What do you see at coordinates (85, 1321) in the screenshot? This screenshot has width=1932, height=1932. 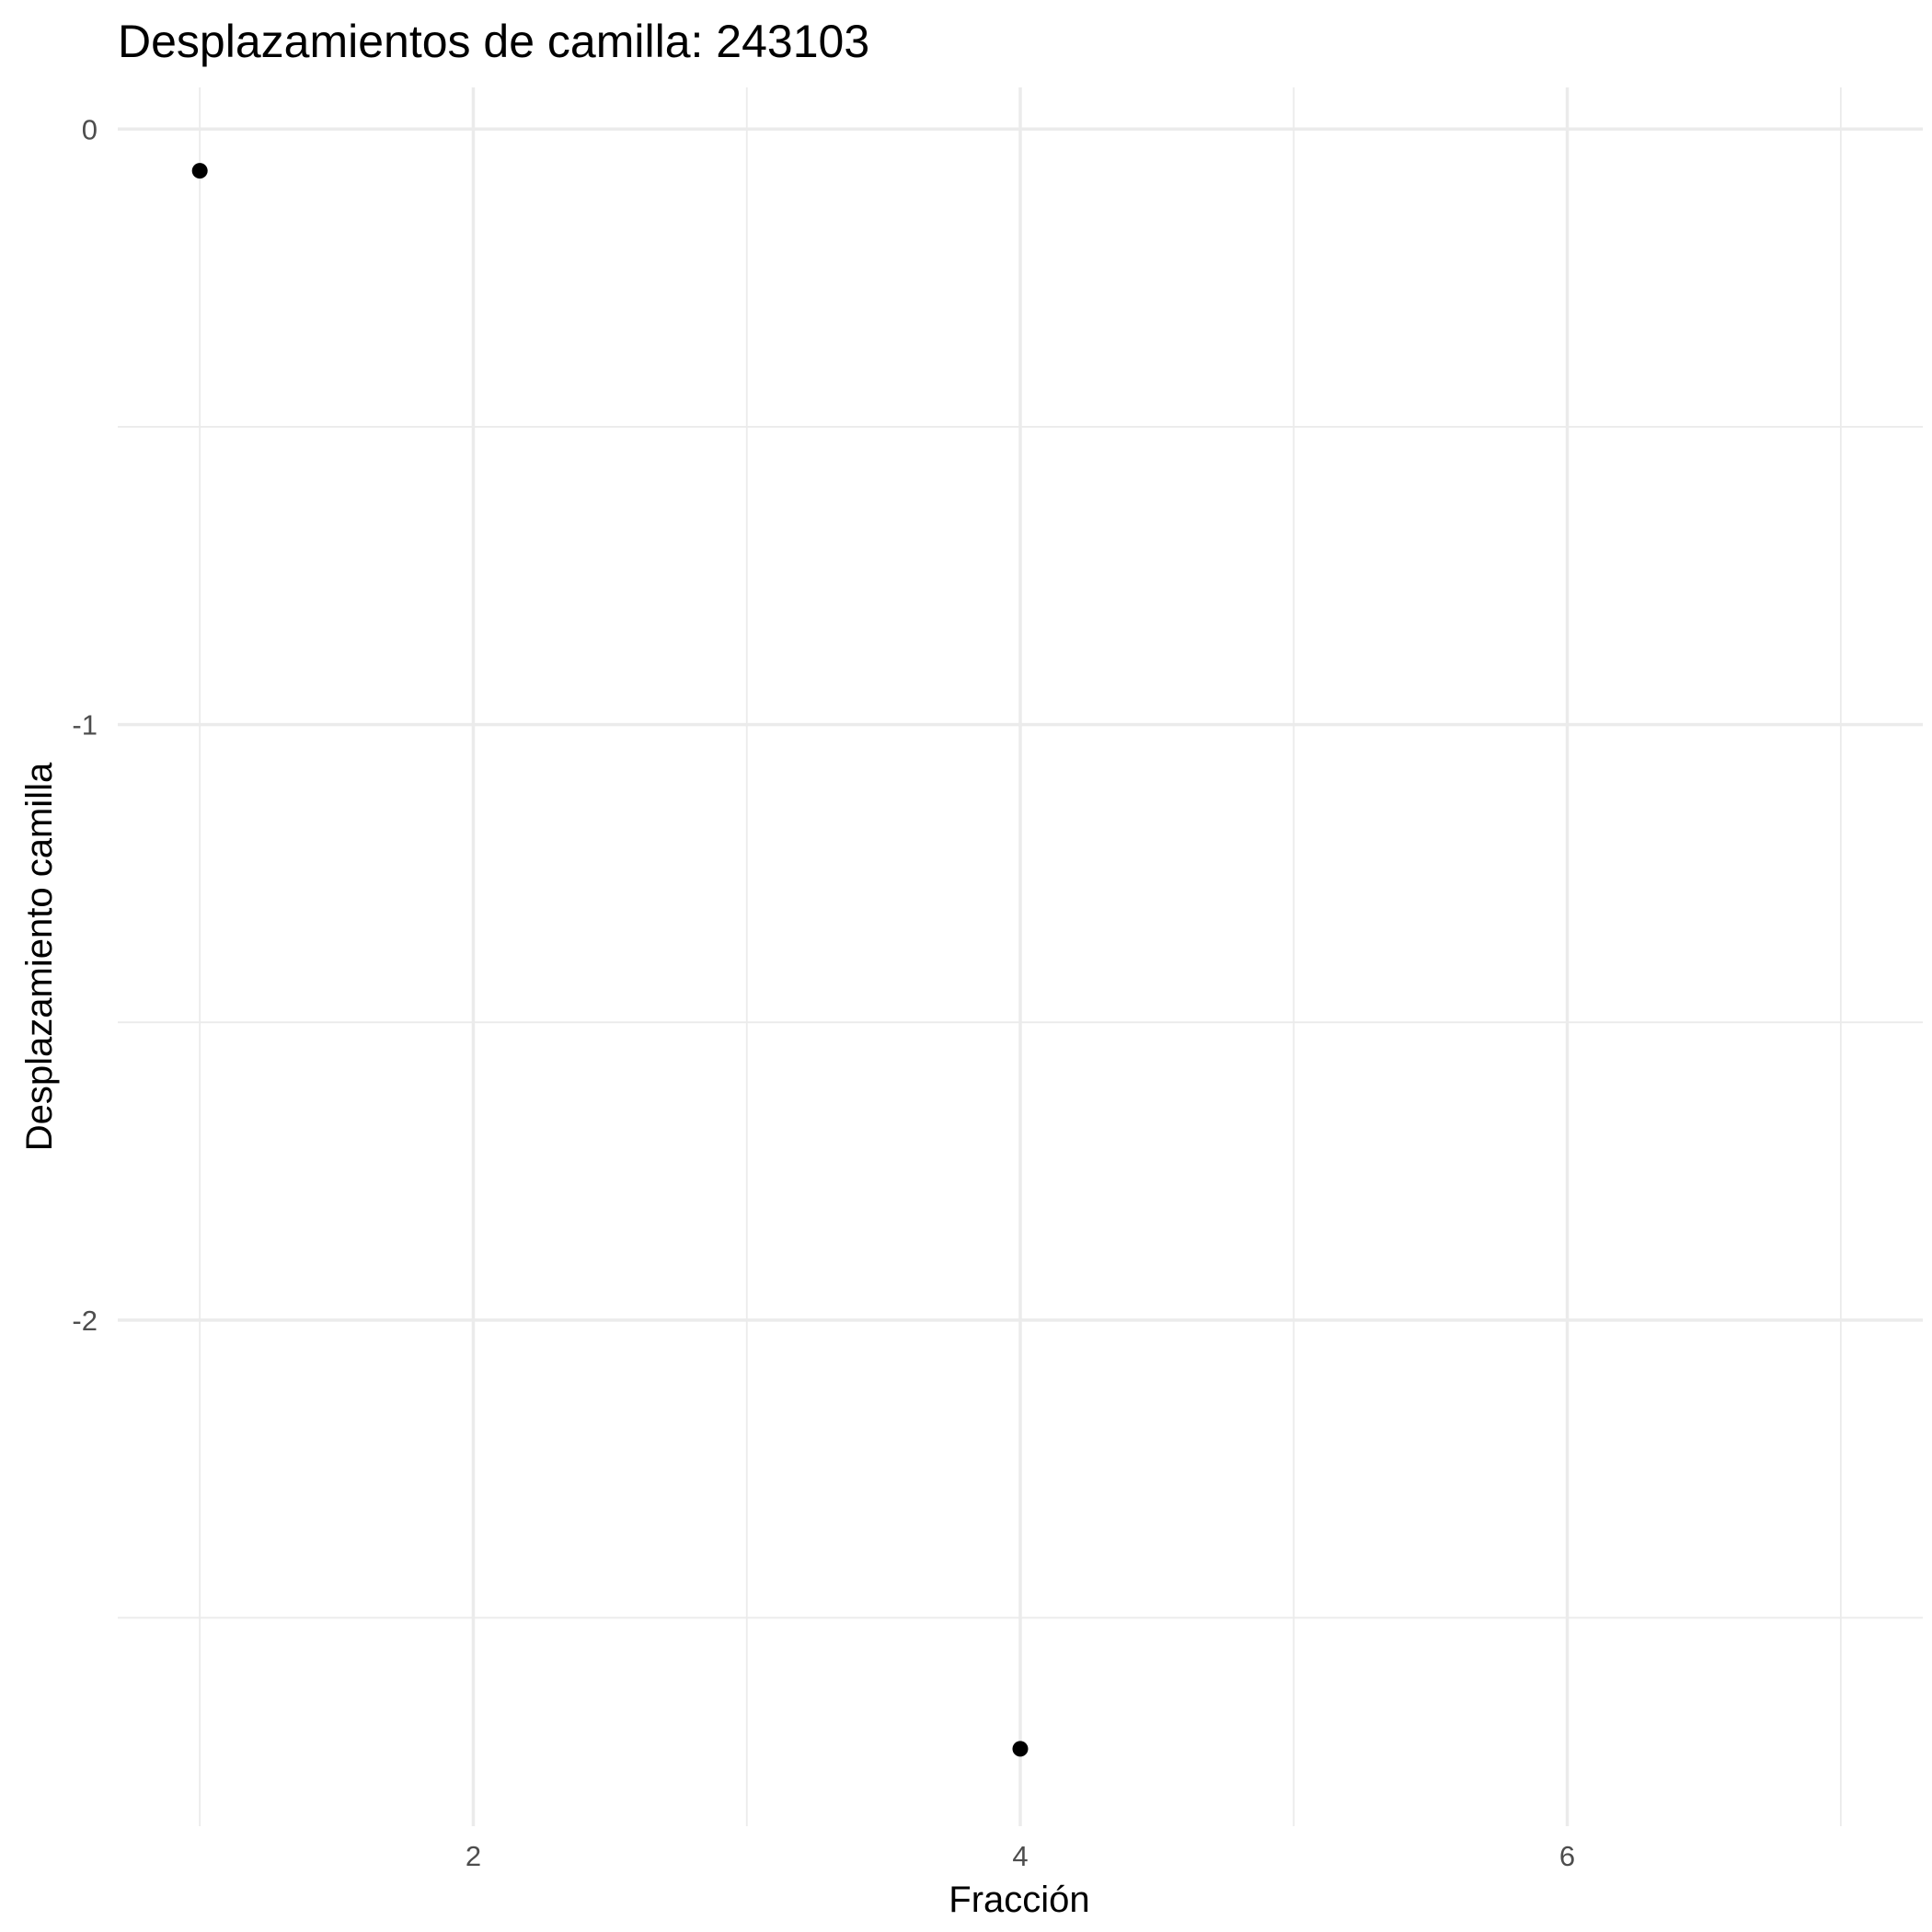 I see `y-tick-label: -2` at bounding box center [85, 1321].